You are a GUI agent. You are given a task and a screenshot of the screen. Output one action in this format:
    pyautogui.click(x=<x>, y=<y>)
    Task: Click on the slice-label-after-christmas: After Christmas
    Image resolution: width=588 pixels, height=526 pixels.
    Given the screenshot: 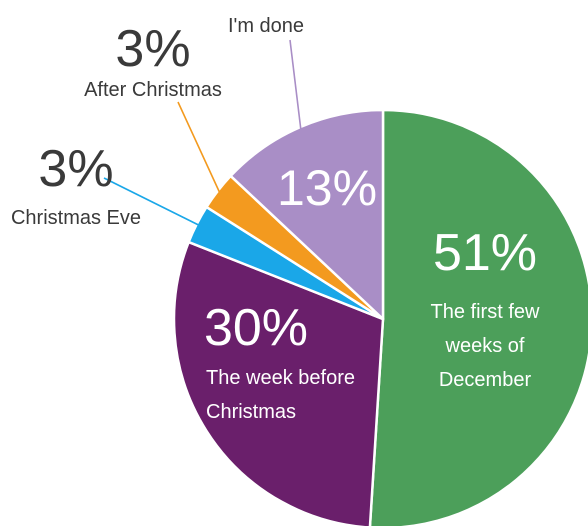 What is the action you would take?
    pyautogui.click(x=153, y=90)
    